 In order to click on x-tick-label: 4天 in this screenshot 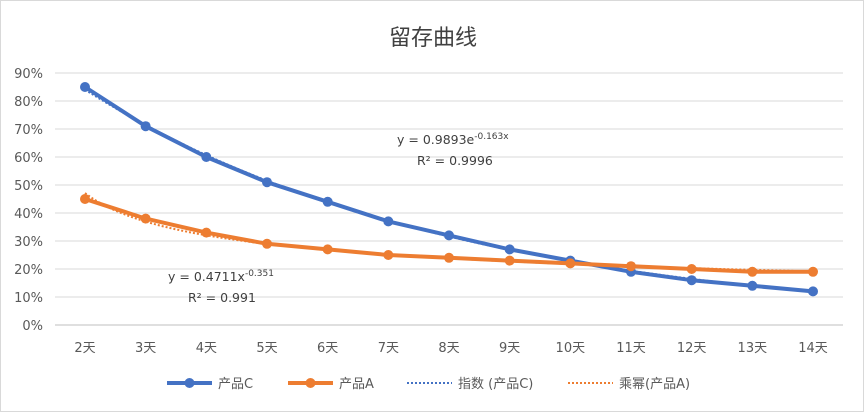, I will do `click(206, 348)`.